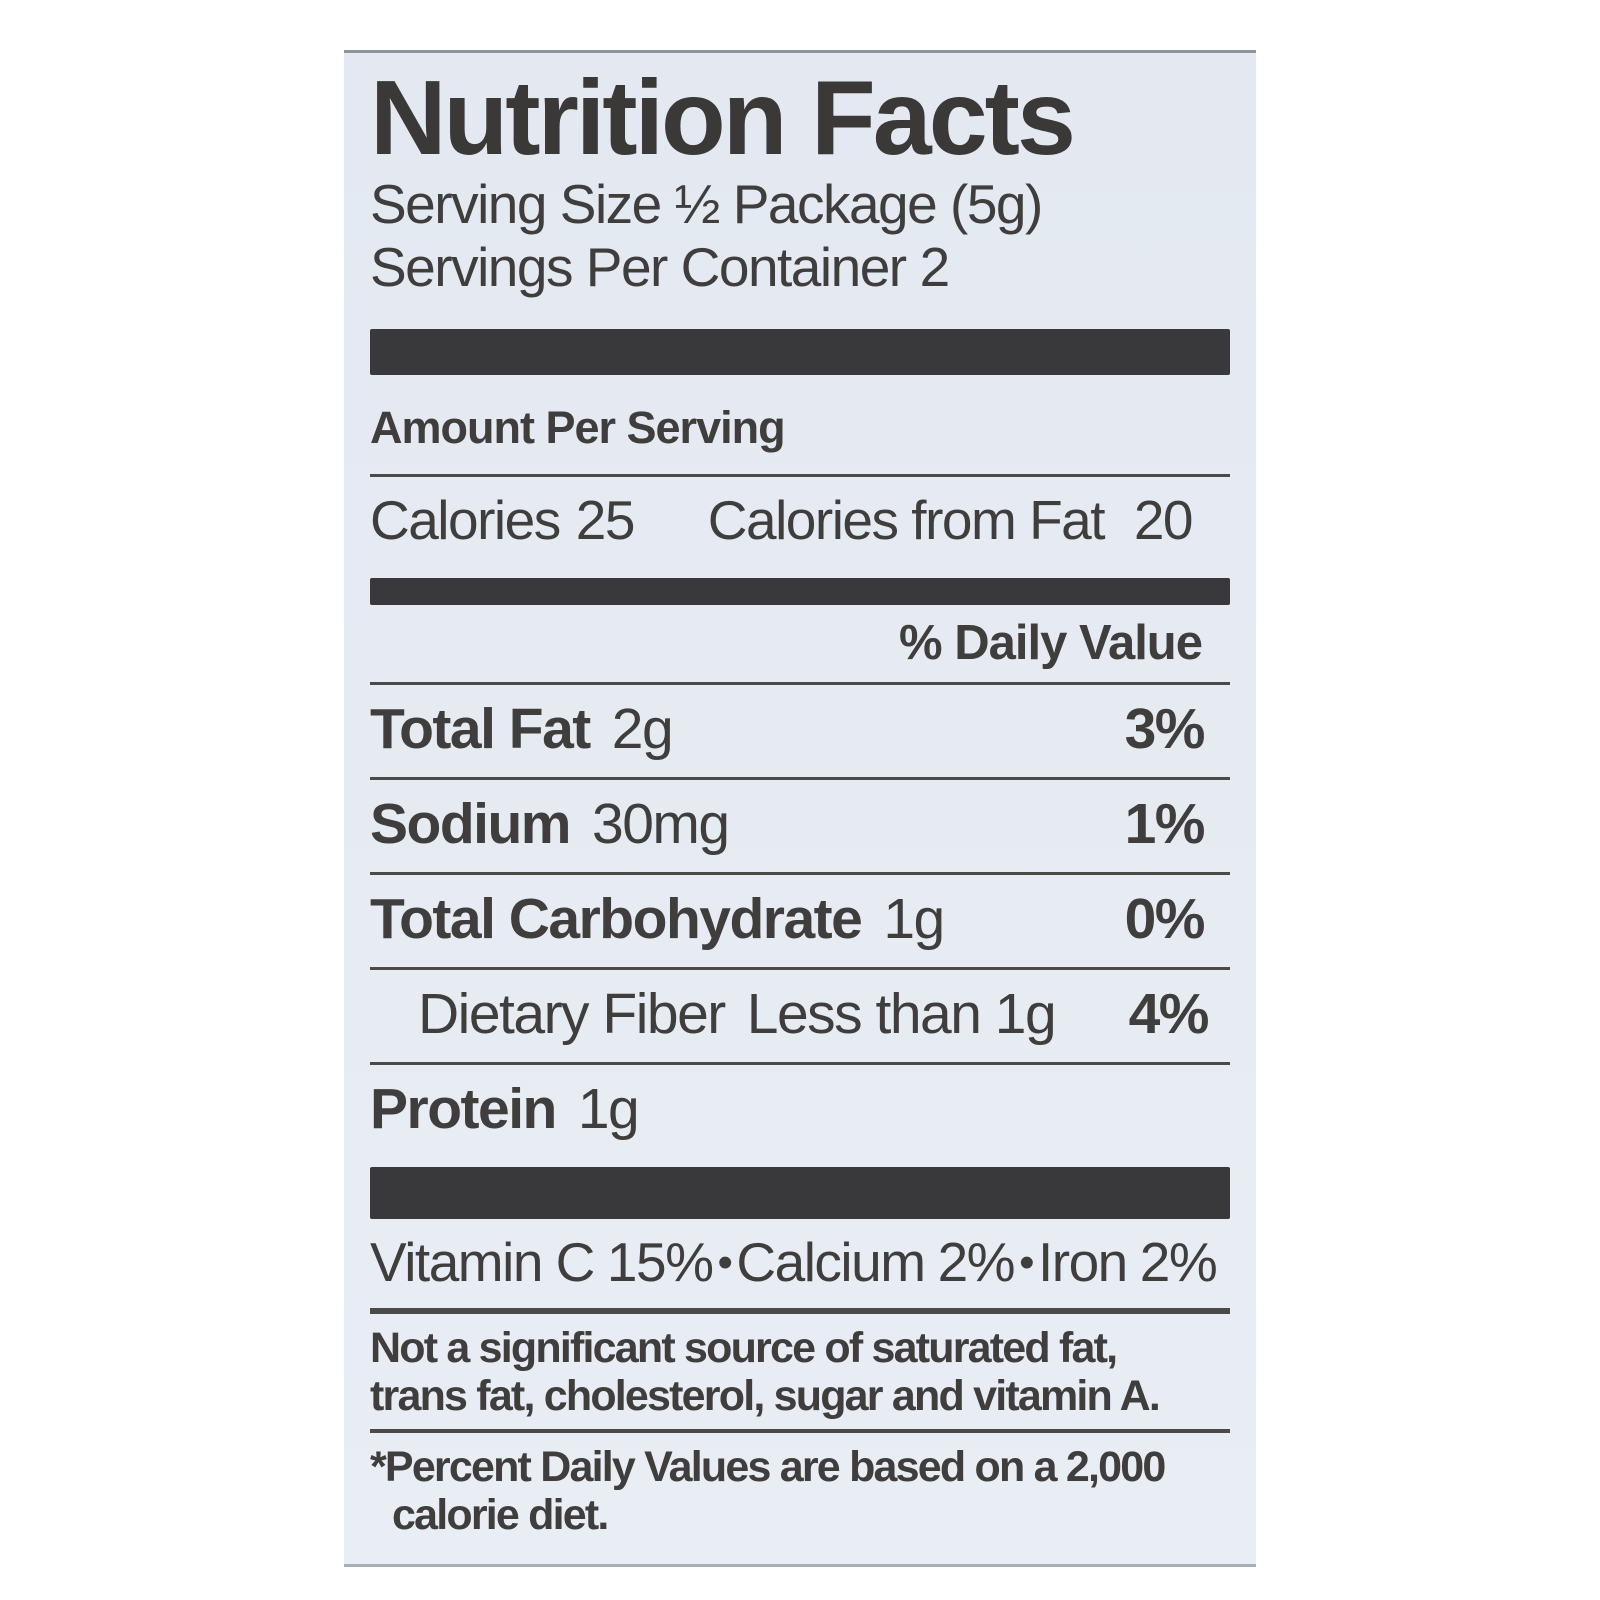 This screenshot has width=1600, height=1600. Describe the element at coordinates (800, 1111) in the screenshot. I see `nutrient-row-protein: Protein 1g` at that location.